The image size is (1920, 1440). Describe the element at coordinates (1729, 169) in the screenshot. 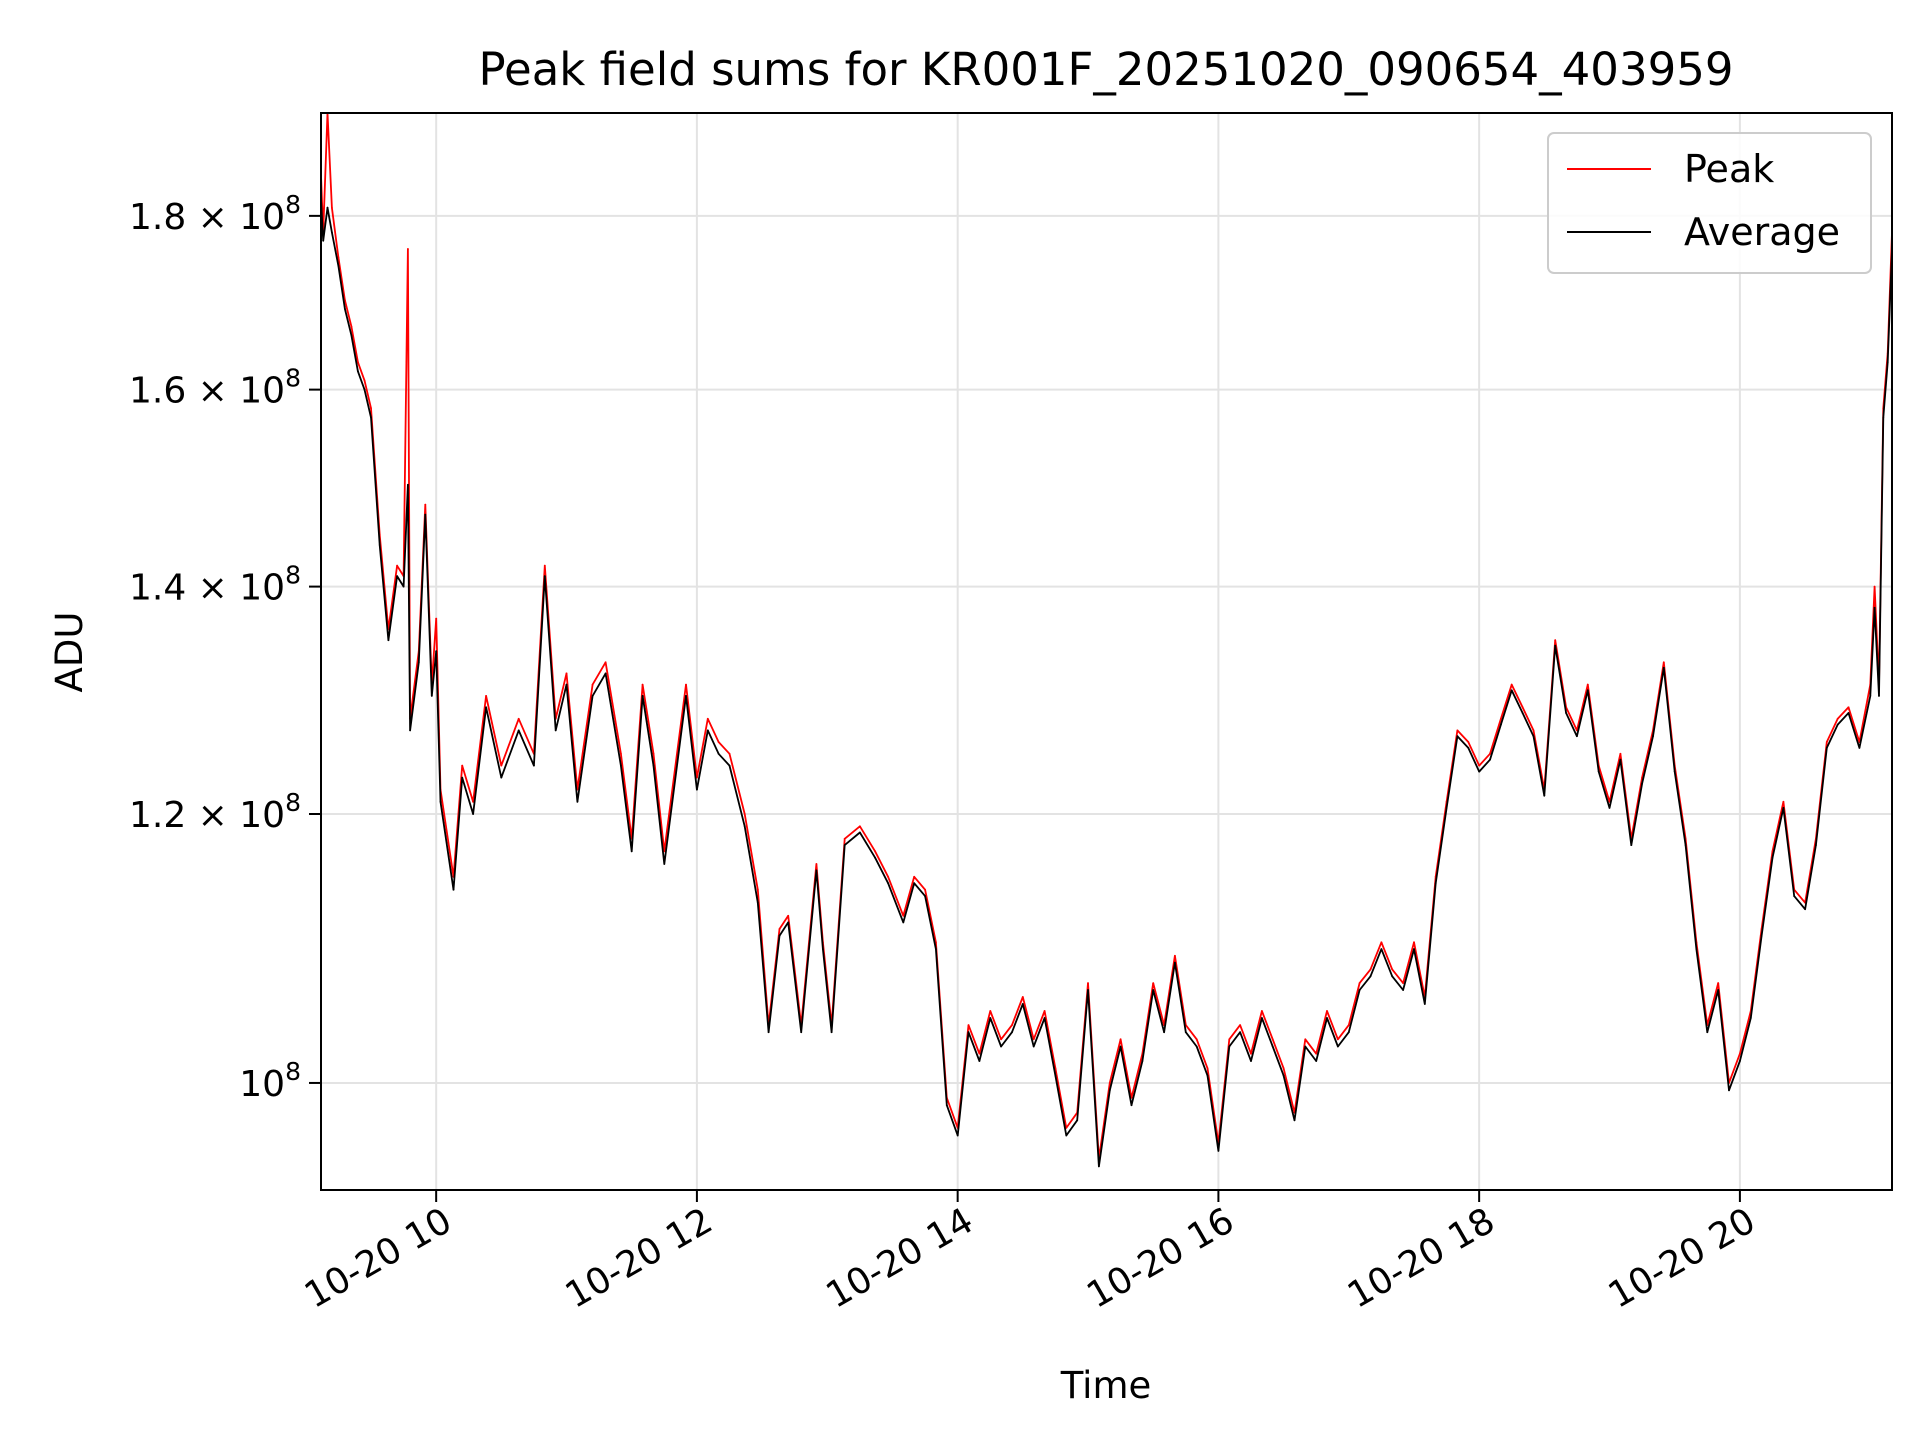

I see `legend-label-peak: Peak` at that location.